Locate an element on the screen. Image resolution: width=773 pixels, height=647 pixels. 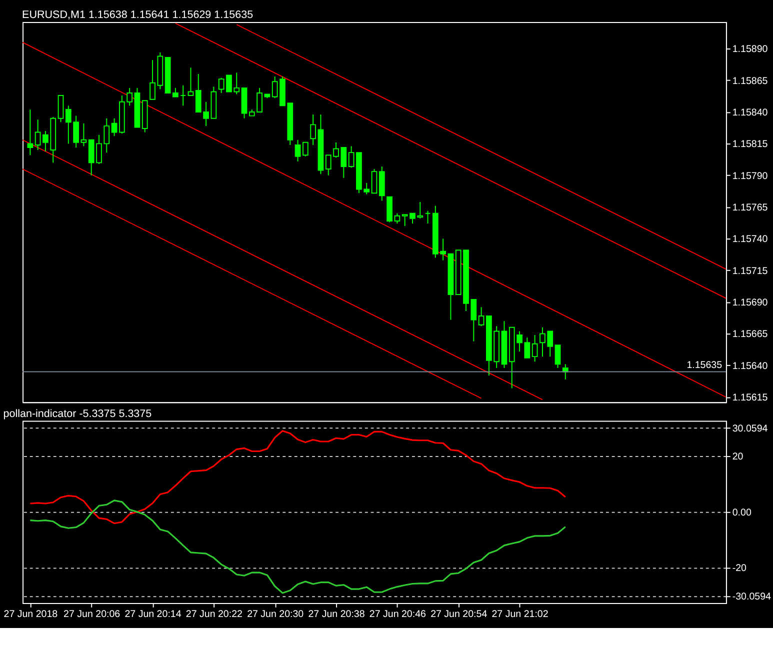
y-tick-label: 1.15815 is located at coordinates (750, 144).